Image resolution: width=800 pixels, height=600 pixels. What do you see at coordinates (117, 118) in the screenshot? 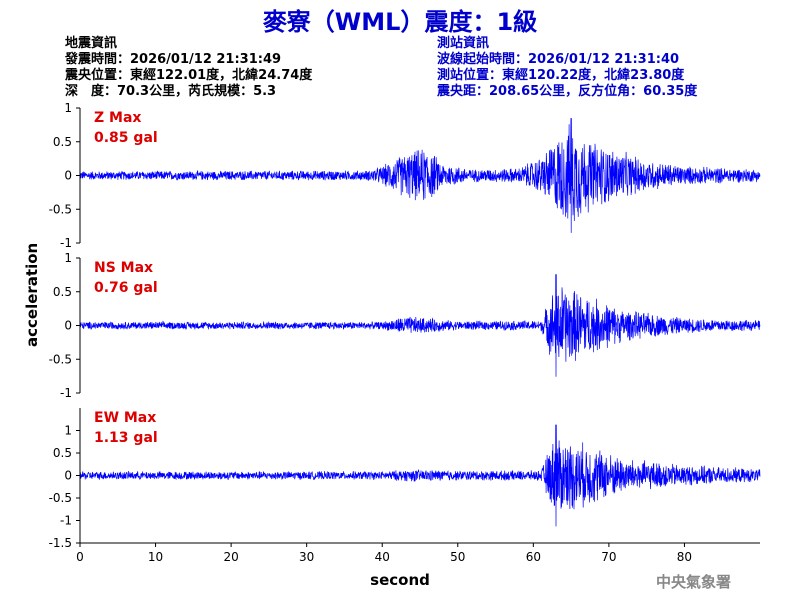
I see `max-title-z: Z Max` at bounding box center [117, 118].